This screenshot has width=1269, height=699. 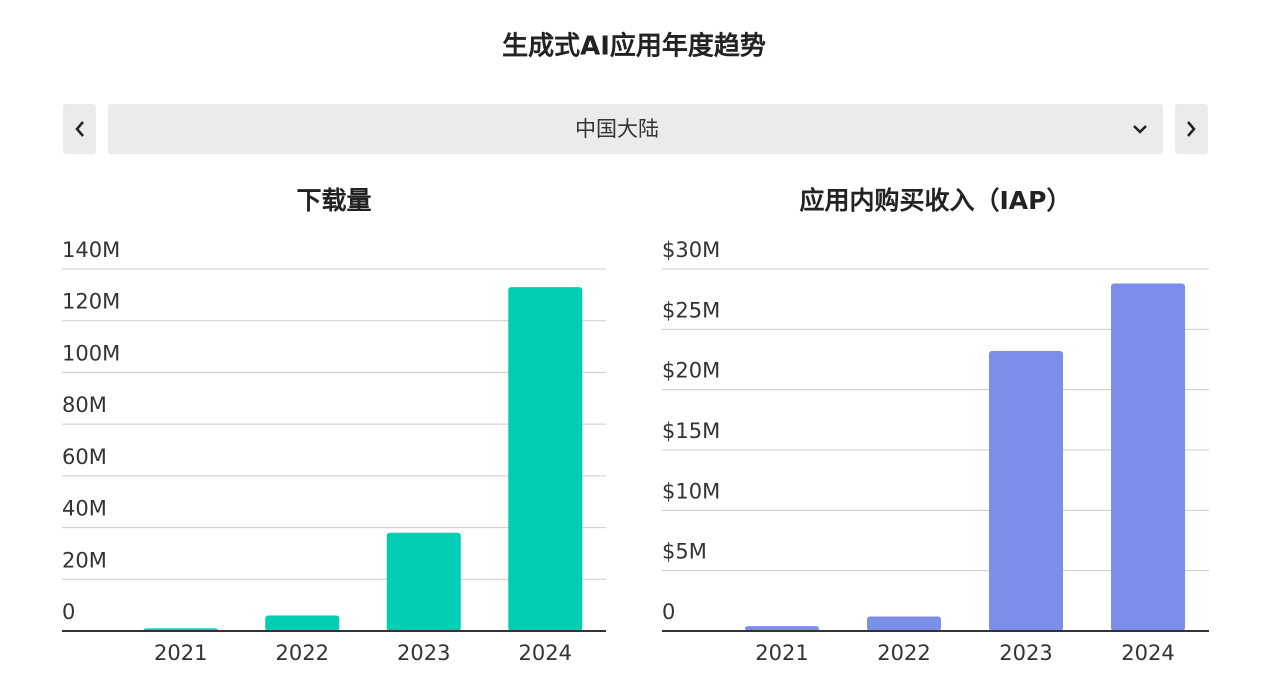 I want to click on y-tick-label: $20M, so click(x=691, y=371).